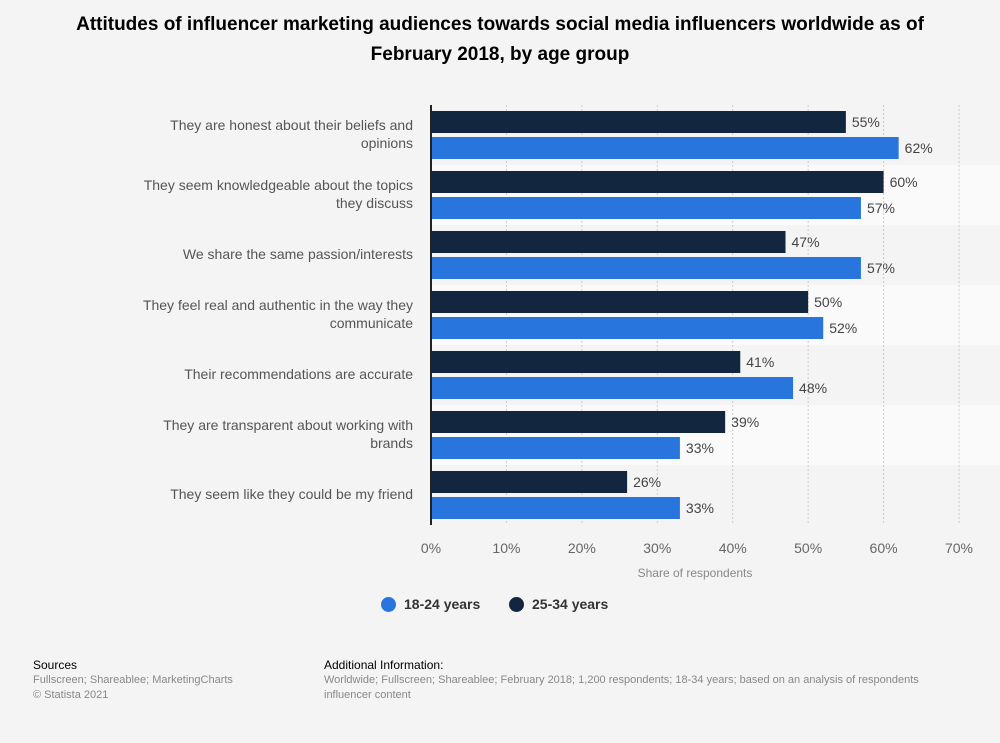  What do you see at coordinates (298, 254) in the screenshot?
I see `category-label: We share the same passion/interests` at bounding box center [298, 254].